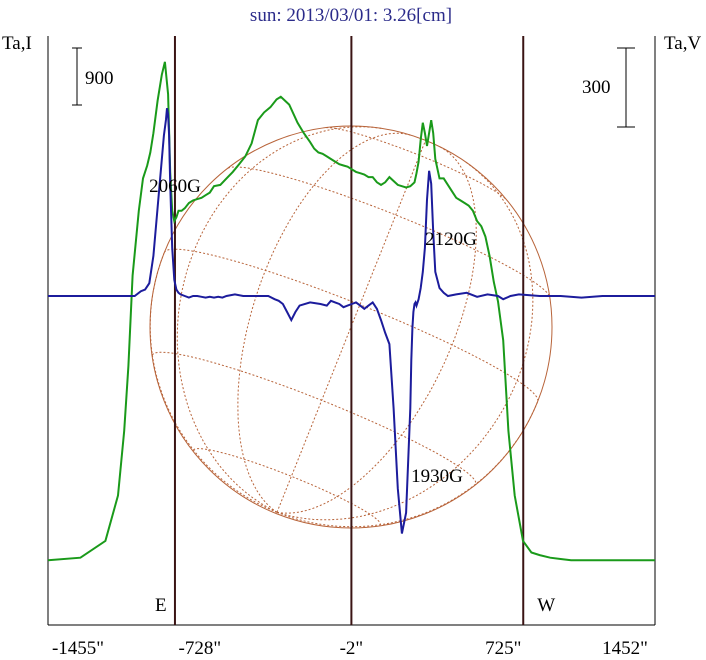  Describe the element at coordinates (503, 648) in the screenshot. I see `x-tick-label: 725"` at that location.